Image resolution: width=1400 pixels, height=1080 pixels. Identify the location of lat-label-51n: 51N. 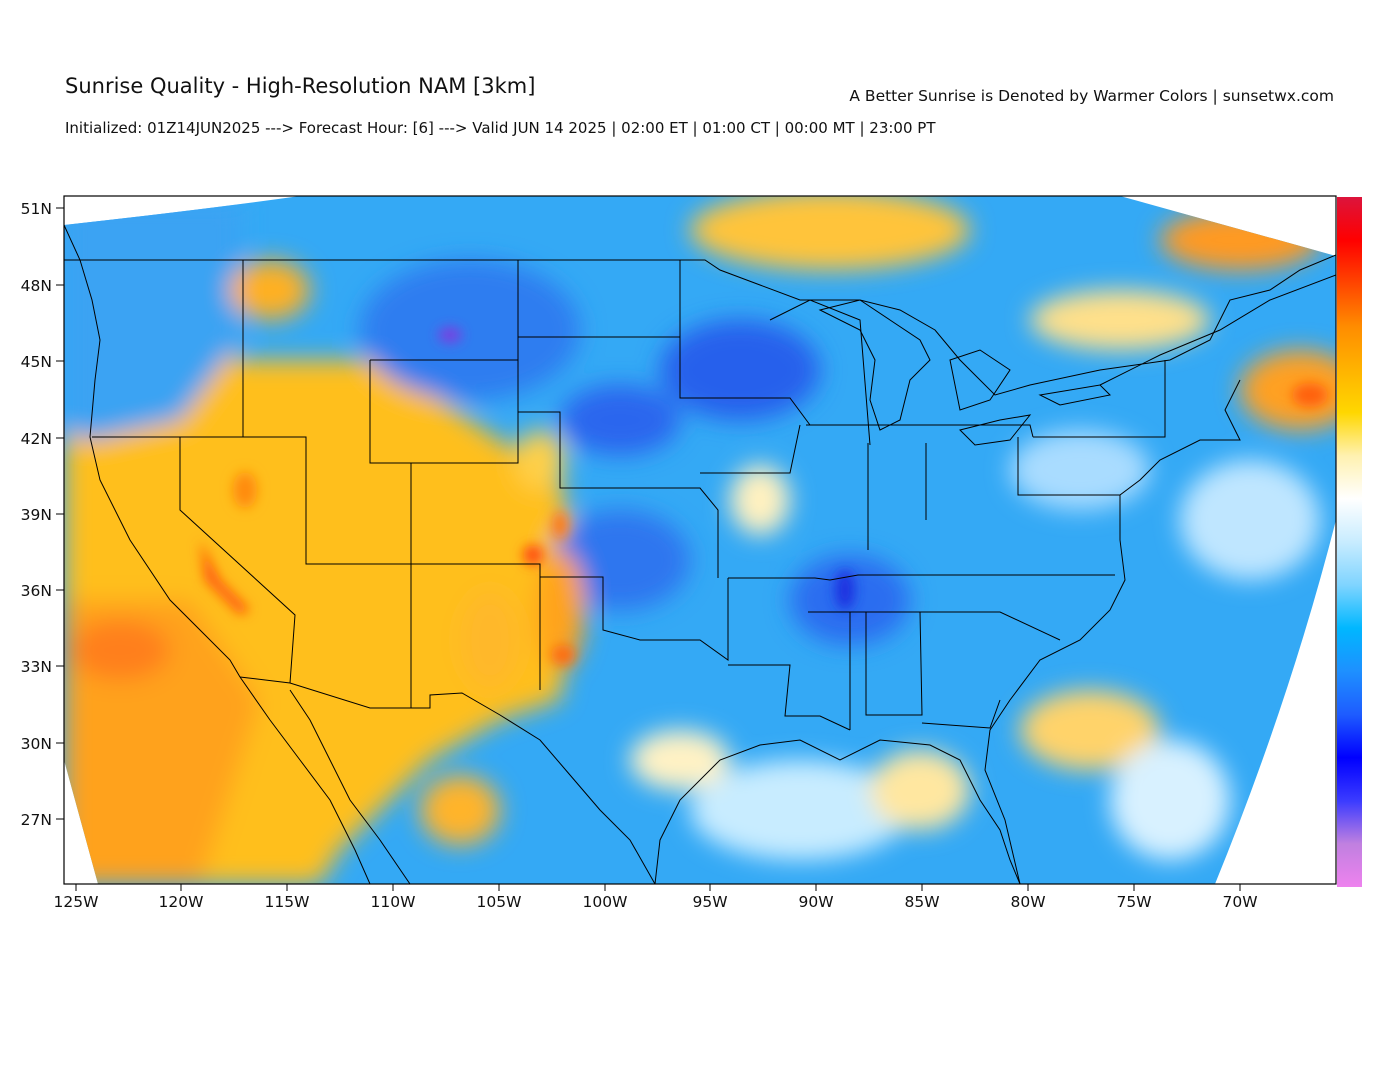
(36, 209).